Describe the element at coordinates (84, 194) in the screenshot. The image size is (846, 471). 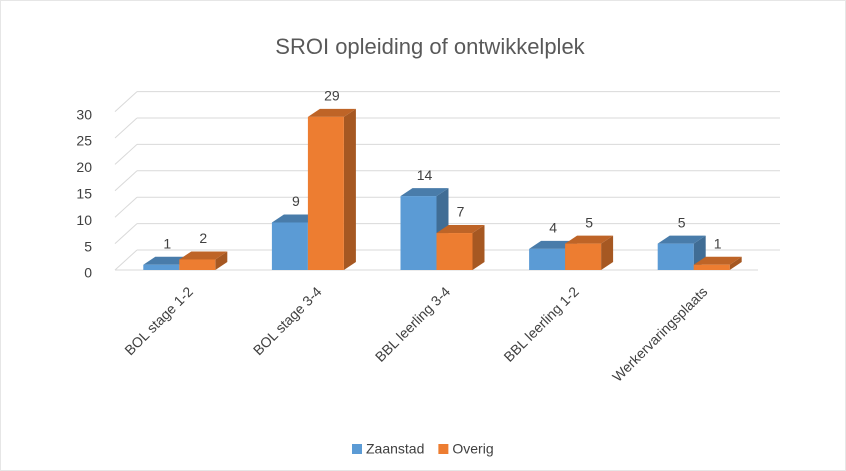
I see `y-tick-label: 15` at that location.